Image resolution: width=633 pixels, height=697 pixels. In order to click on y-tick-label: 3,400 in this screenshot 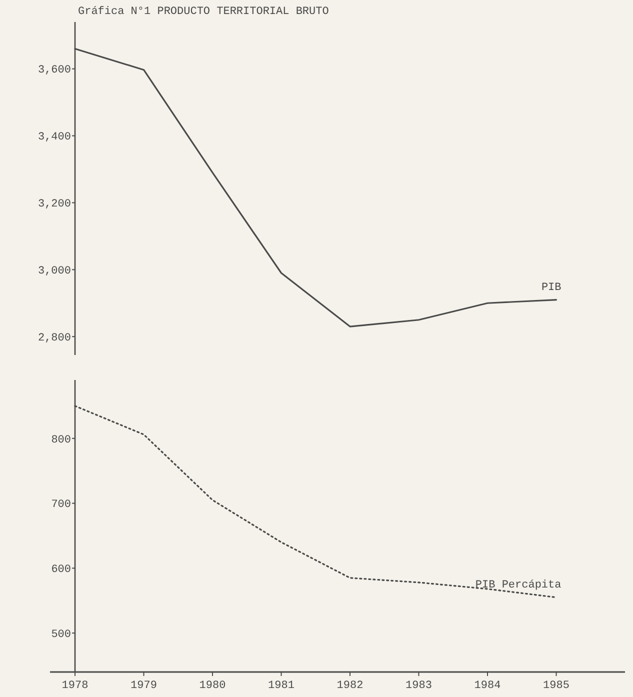, I will do `click(54, 138)`.